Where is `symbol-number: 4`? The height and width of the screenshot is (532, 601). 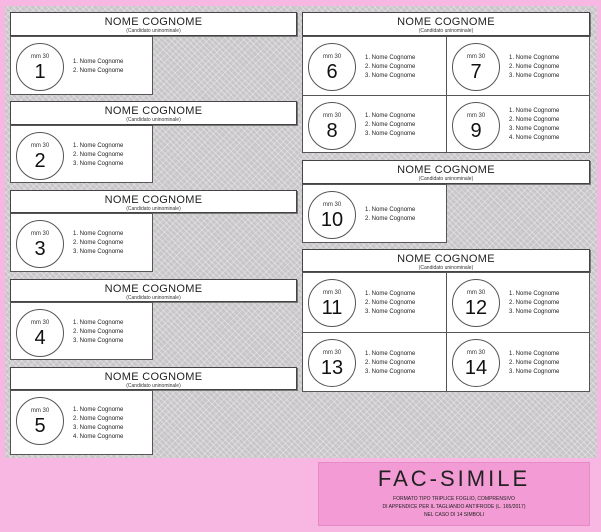
symbol-number: 4 is located at coordinates (40, 338).